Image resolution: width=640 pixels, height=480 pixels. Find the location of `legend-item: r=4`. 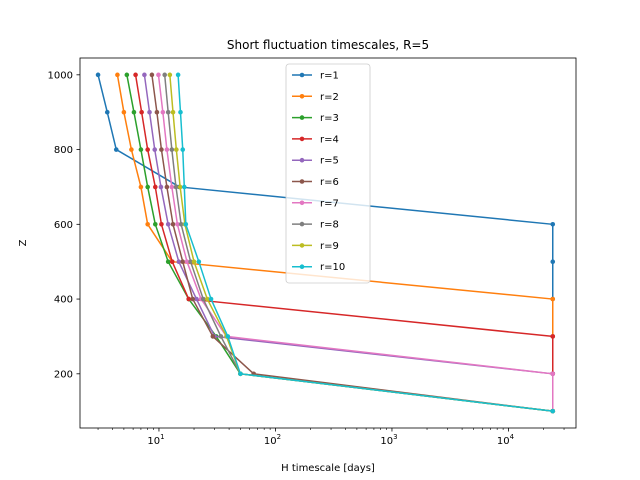

legend-item: r=4 is located at coordinates (315, 139).